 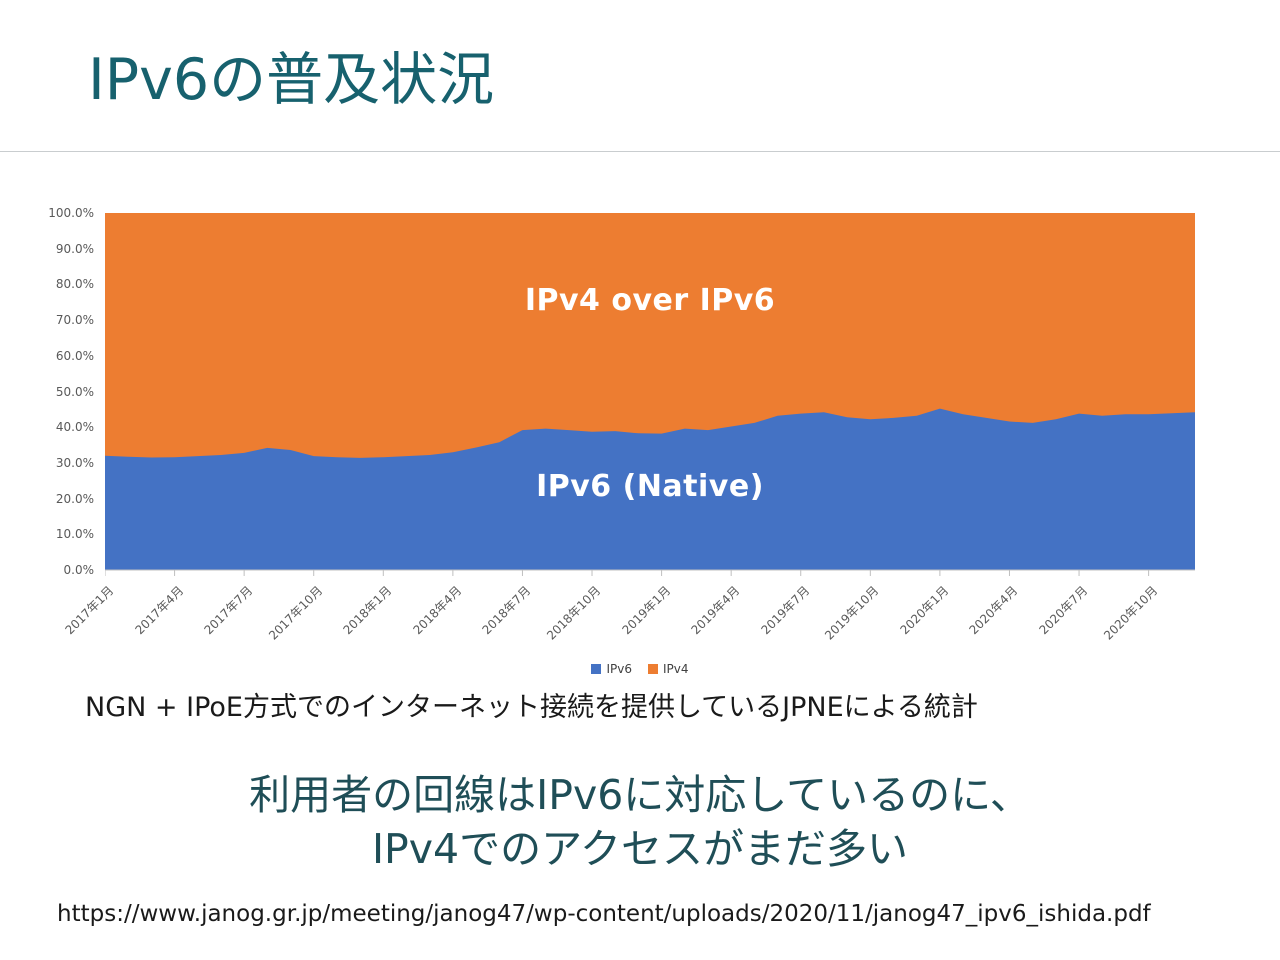 I want to click on y-tick-label: 50.0%, so click(x=74, y=391).